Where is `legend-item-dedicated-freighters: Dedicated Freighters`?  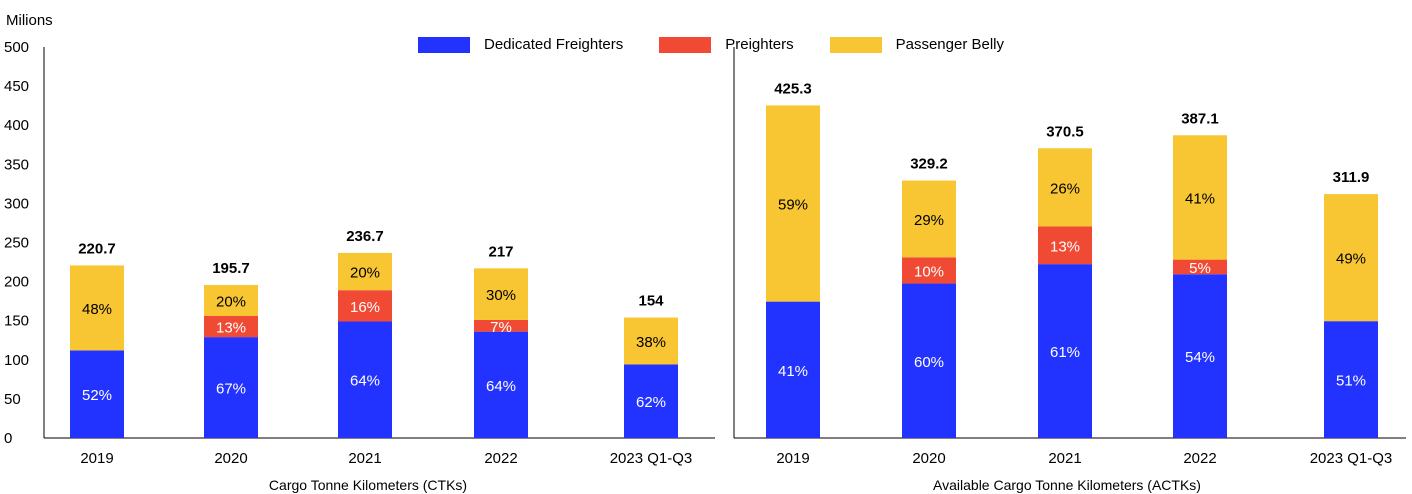 legend-item-dedicated-freighters: Dedicated Freighters is located at coordinates (520, 44).